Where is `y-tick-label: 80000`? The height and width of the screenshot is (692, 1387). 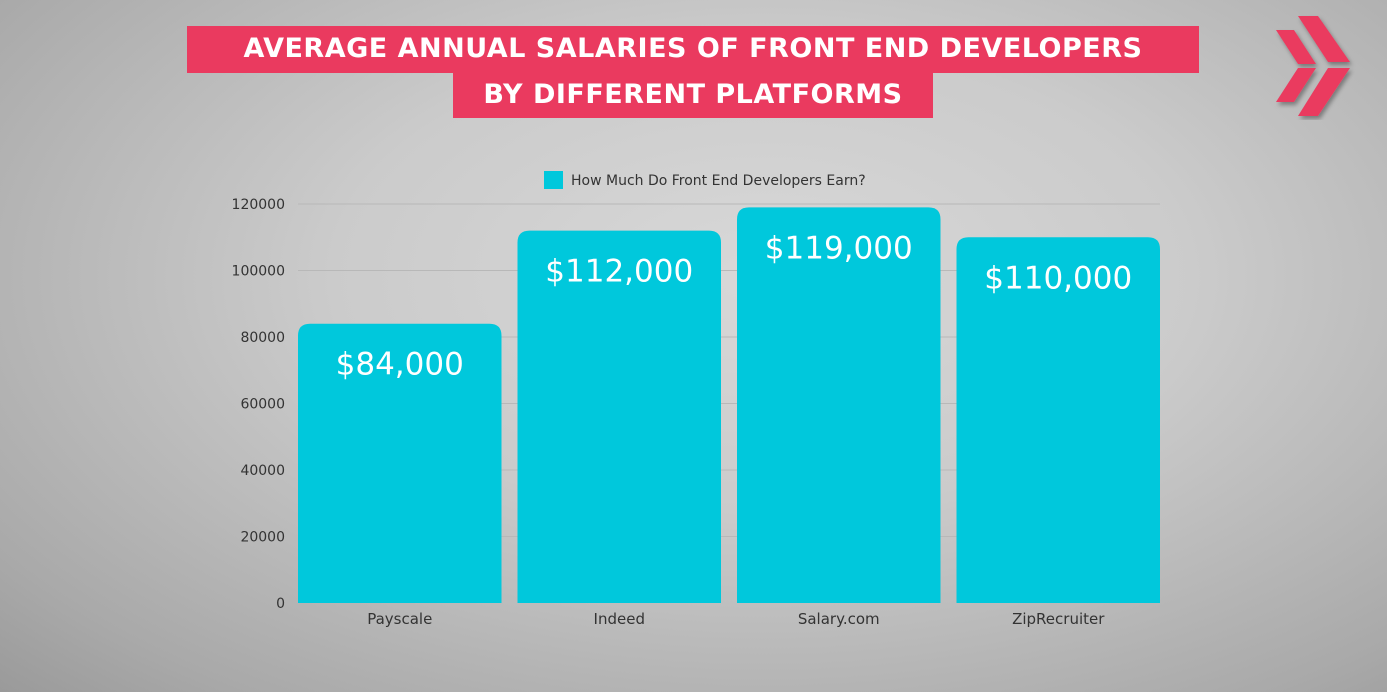
y-tick-label: 80000 is located at coordinates (262, 338).